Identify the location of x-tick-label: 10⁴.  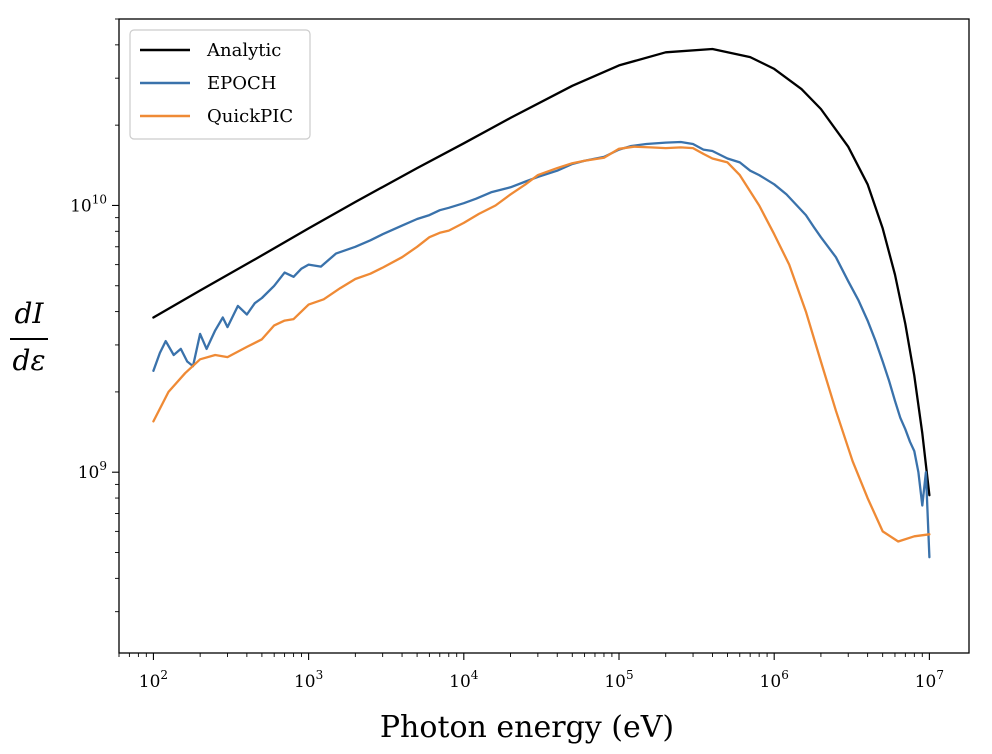
(464, 680).